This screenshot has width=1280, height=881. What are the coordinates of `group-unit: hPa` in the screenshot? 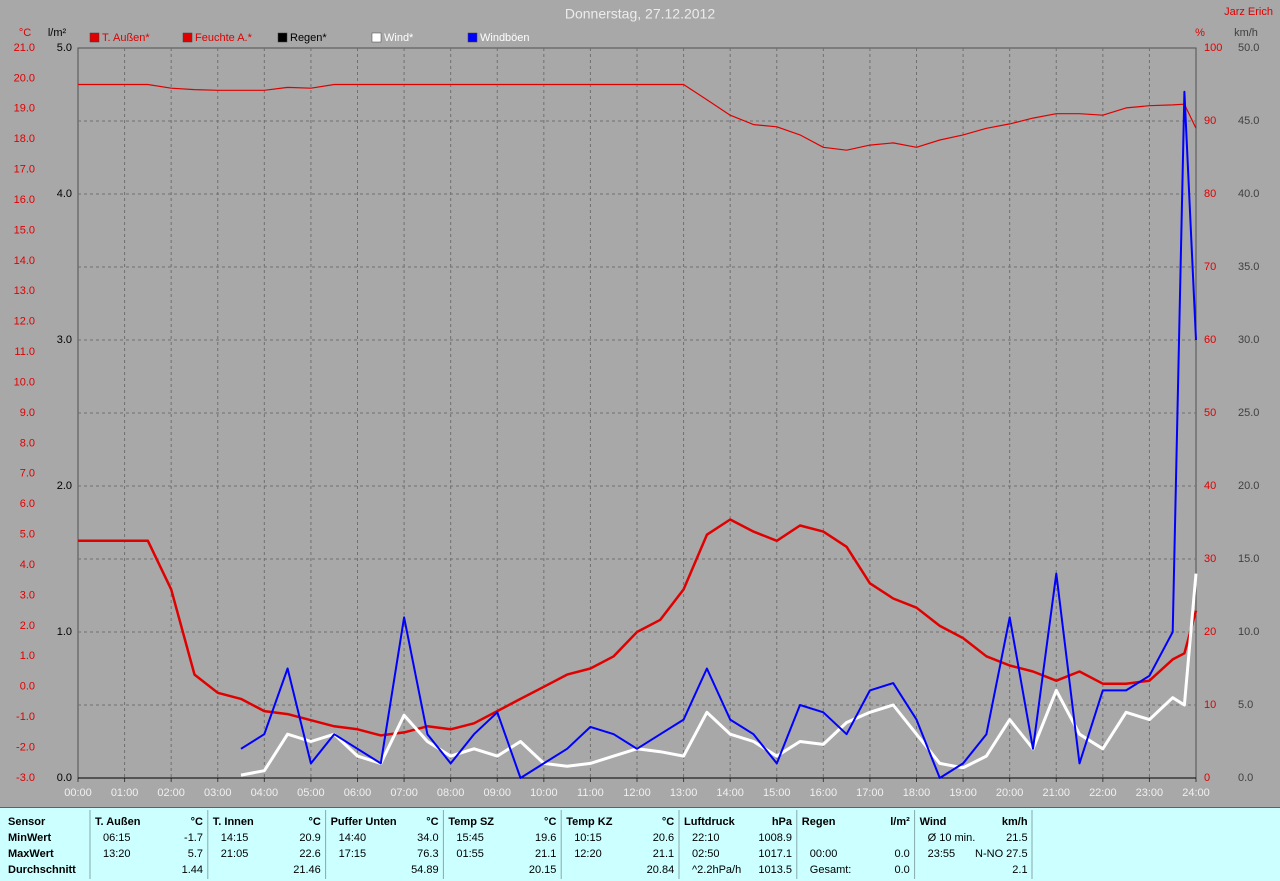 It's located at (782, 822).